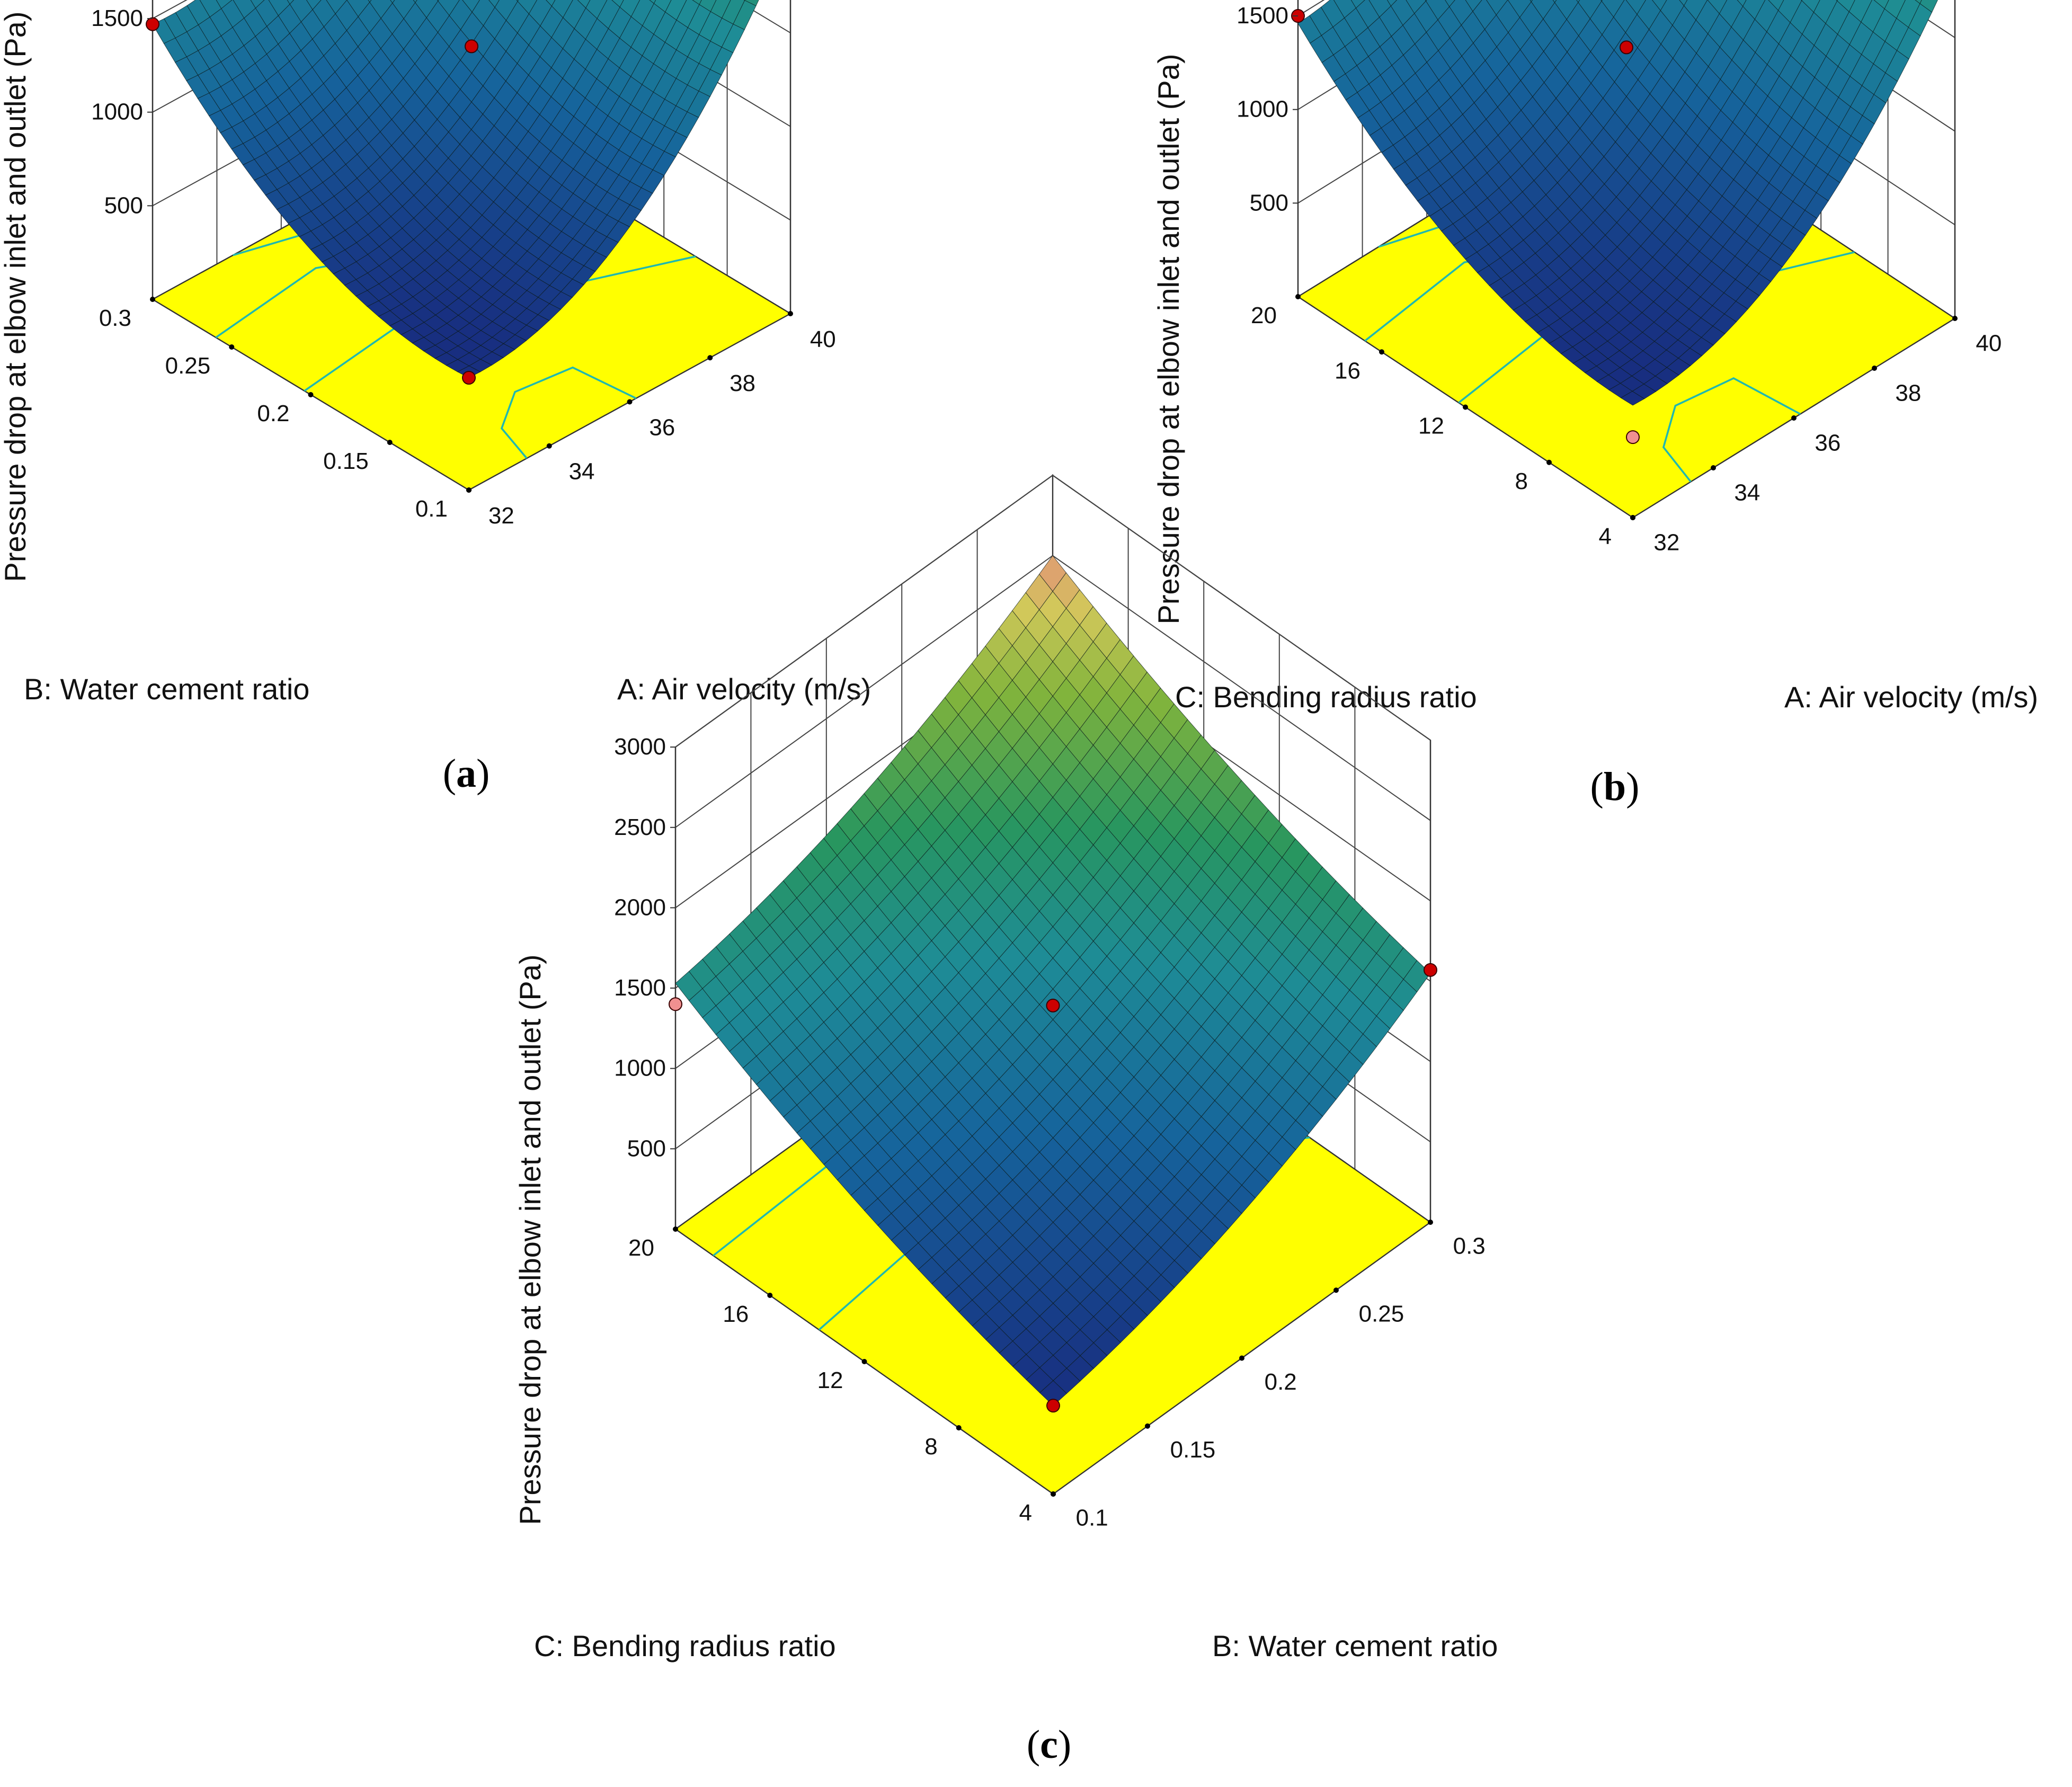 The image size is (2072, 1787). Describe the element at coordinates (431, 509) in the screenshot. I see `y-tick-label: 0.1` at that location.